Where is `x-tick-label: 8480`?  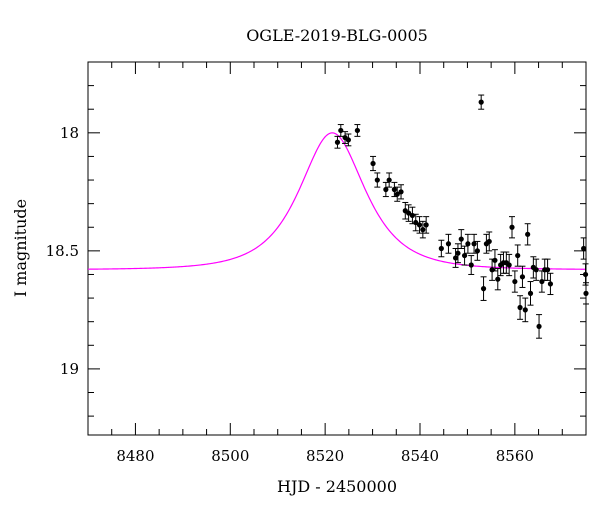 x-tick-label: 8480 is located at coordinates (135, 456).